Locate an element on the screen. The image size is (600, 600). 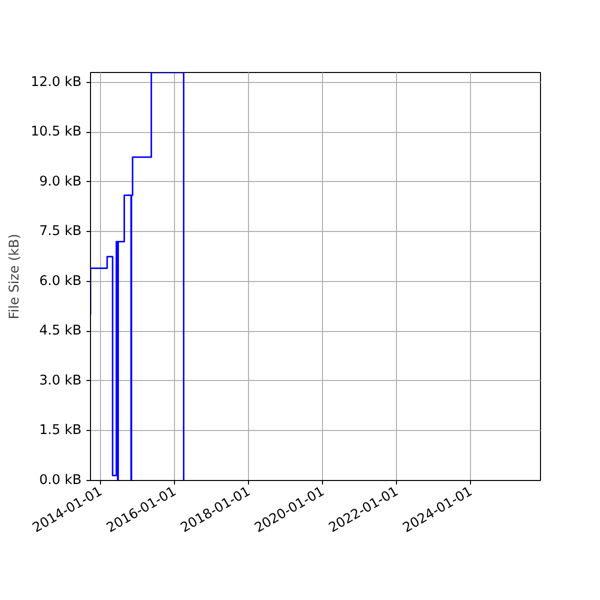
y-tick-label: 9.0 kB is located at coordinates (60, 182).